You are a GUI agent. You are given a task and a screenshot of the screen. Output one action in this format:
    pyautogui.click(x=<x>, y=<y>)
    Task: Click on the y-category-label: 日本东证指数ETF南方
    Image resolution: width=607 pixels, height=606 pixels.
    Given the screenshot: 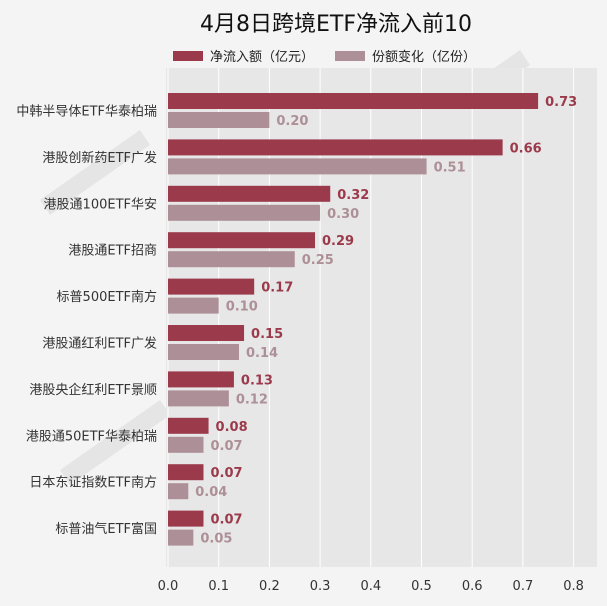 What is the action you would take?
    pyautogui.click(x=93, y=483)
    